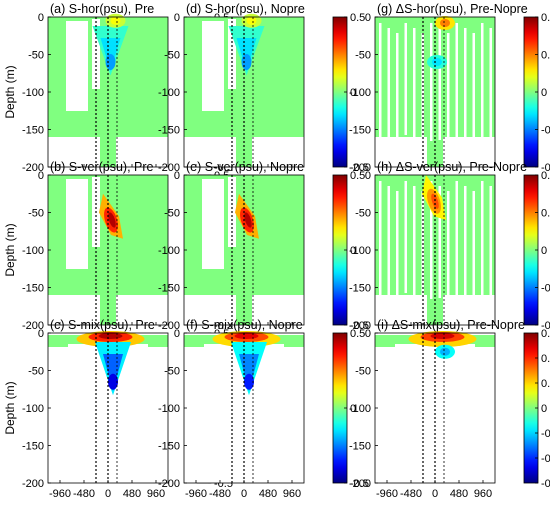  Describe the element at coordinates (245, 9) in the screenshot. I see `panel-title: (d) S-hor(psu), Nopre` at that location.